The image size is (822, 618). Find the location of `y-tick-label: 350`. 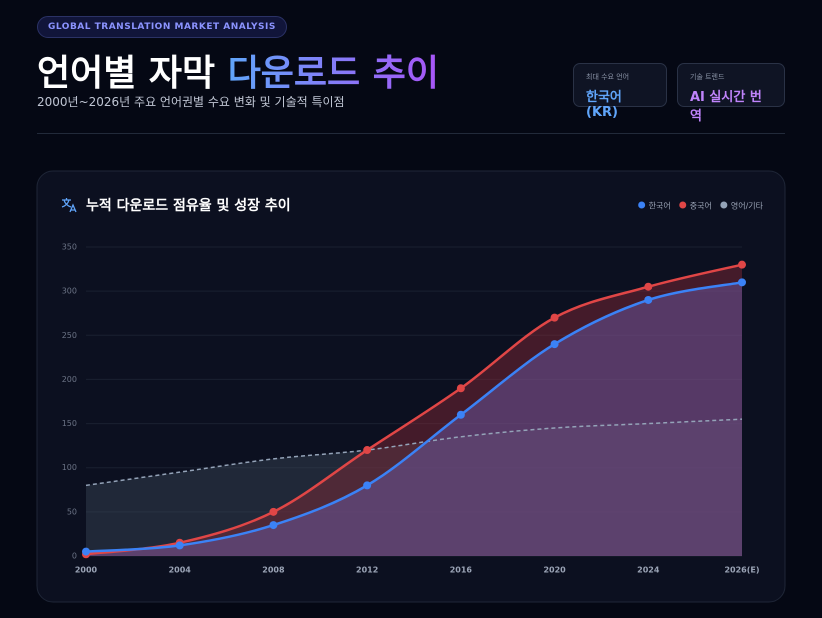

y-tick-label: 350 is located at coordinates (69, 247).